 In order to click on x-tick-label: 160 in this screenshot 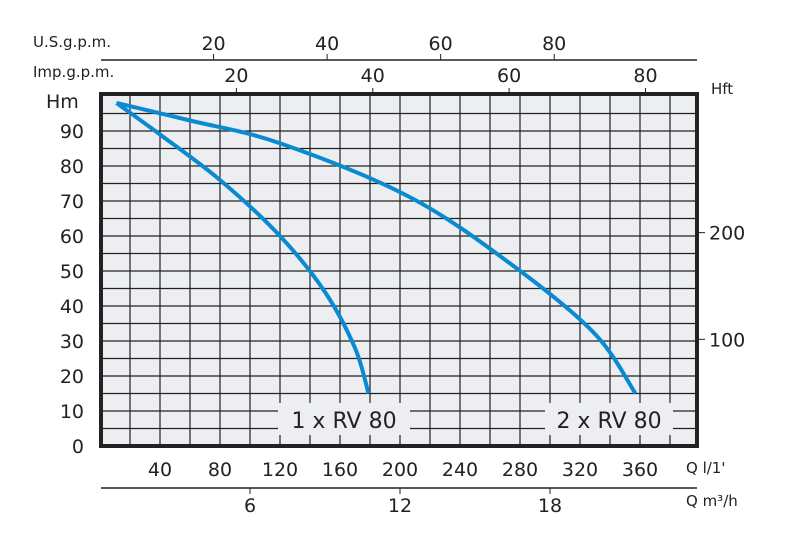, I will do `click(340, 470)`.